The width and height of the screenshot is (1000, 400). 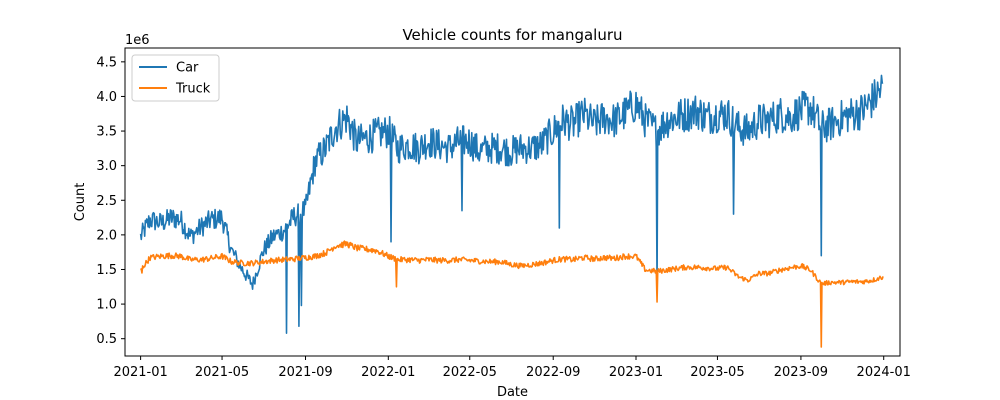 I want to click on y-tick-label: 0.5, so click(x=106, y=339).